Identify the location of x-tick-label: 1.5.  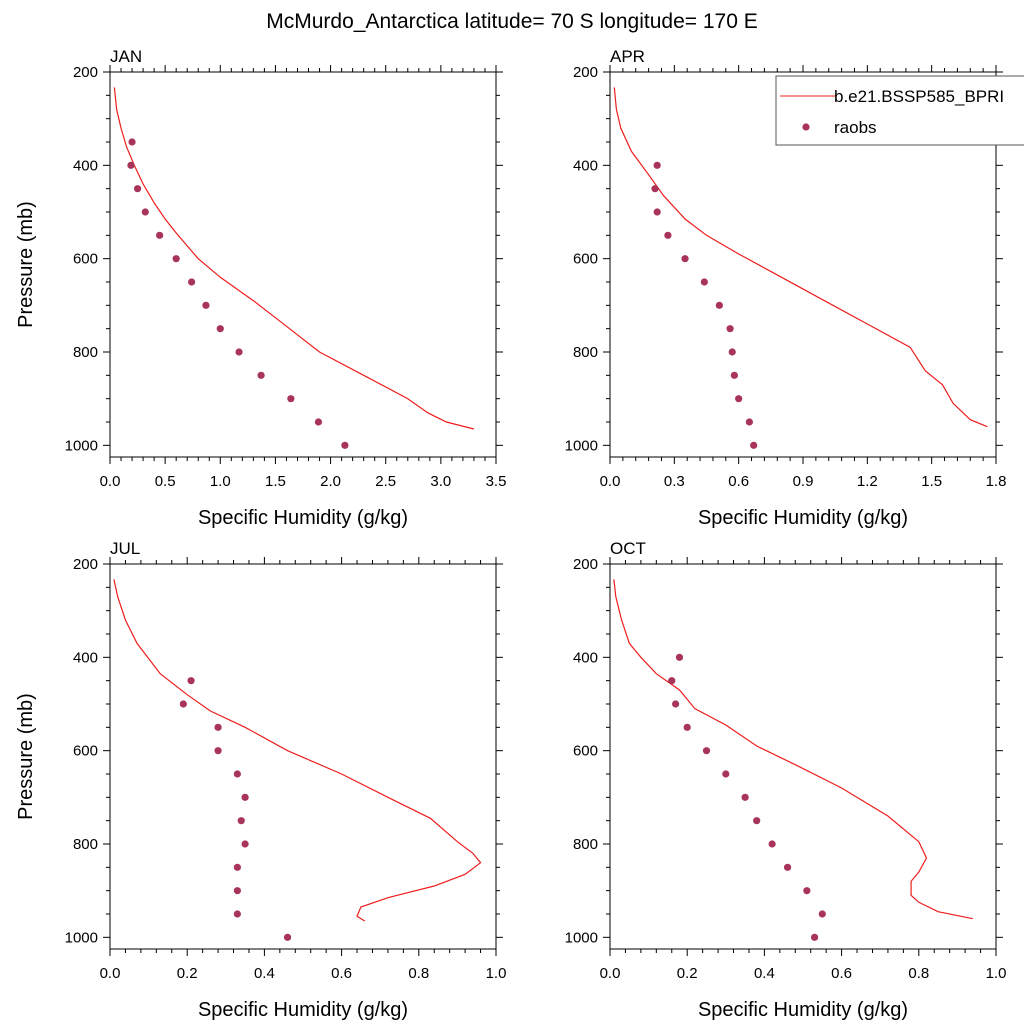
(931, 481).